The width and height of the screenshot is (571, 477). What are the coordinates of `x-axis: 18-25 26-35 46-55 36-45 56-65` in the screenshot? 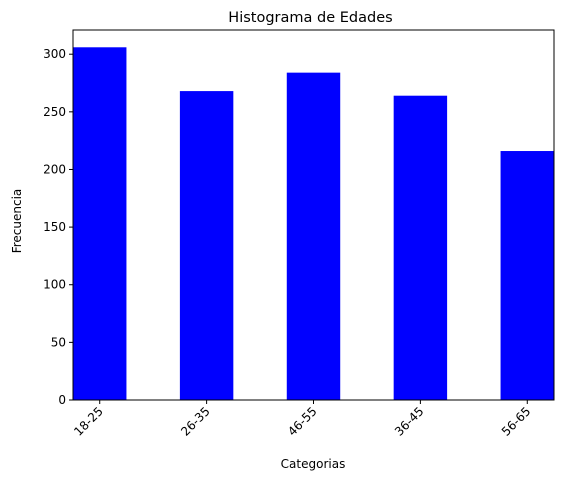 It's located at (302, 419).